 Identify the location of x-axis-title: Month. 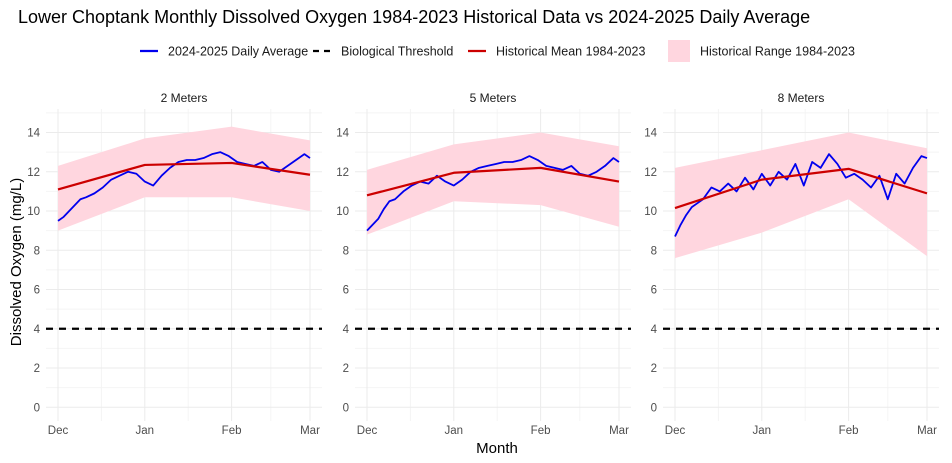
(497, 448).